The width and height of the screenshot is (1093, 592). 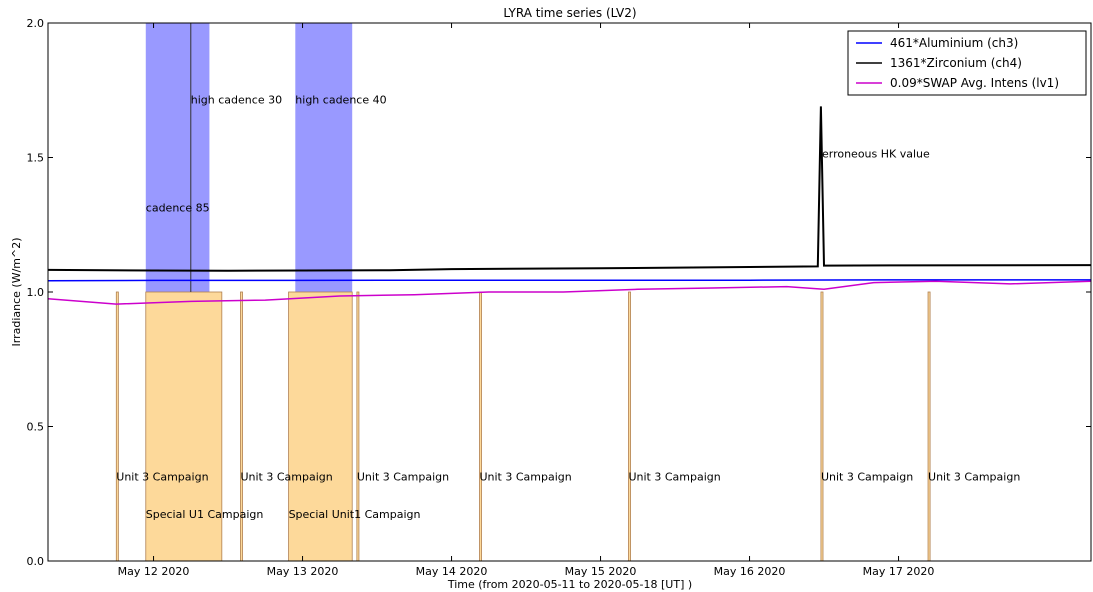 I want to click on legend-box, so click(x=967, y=63).